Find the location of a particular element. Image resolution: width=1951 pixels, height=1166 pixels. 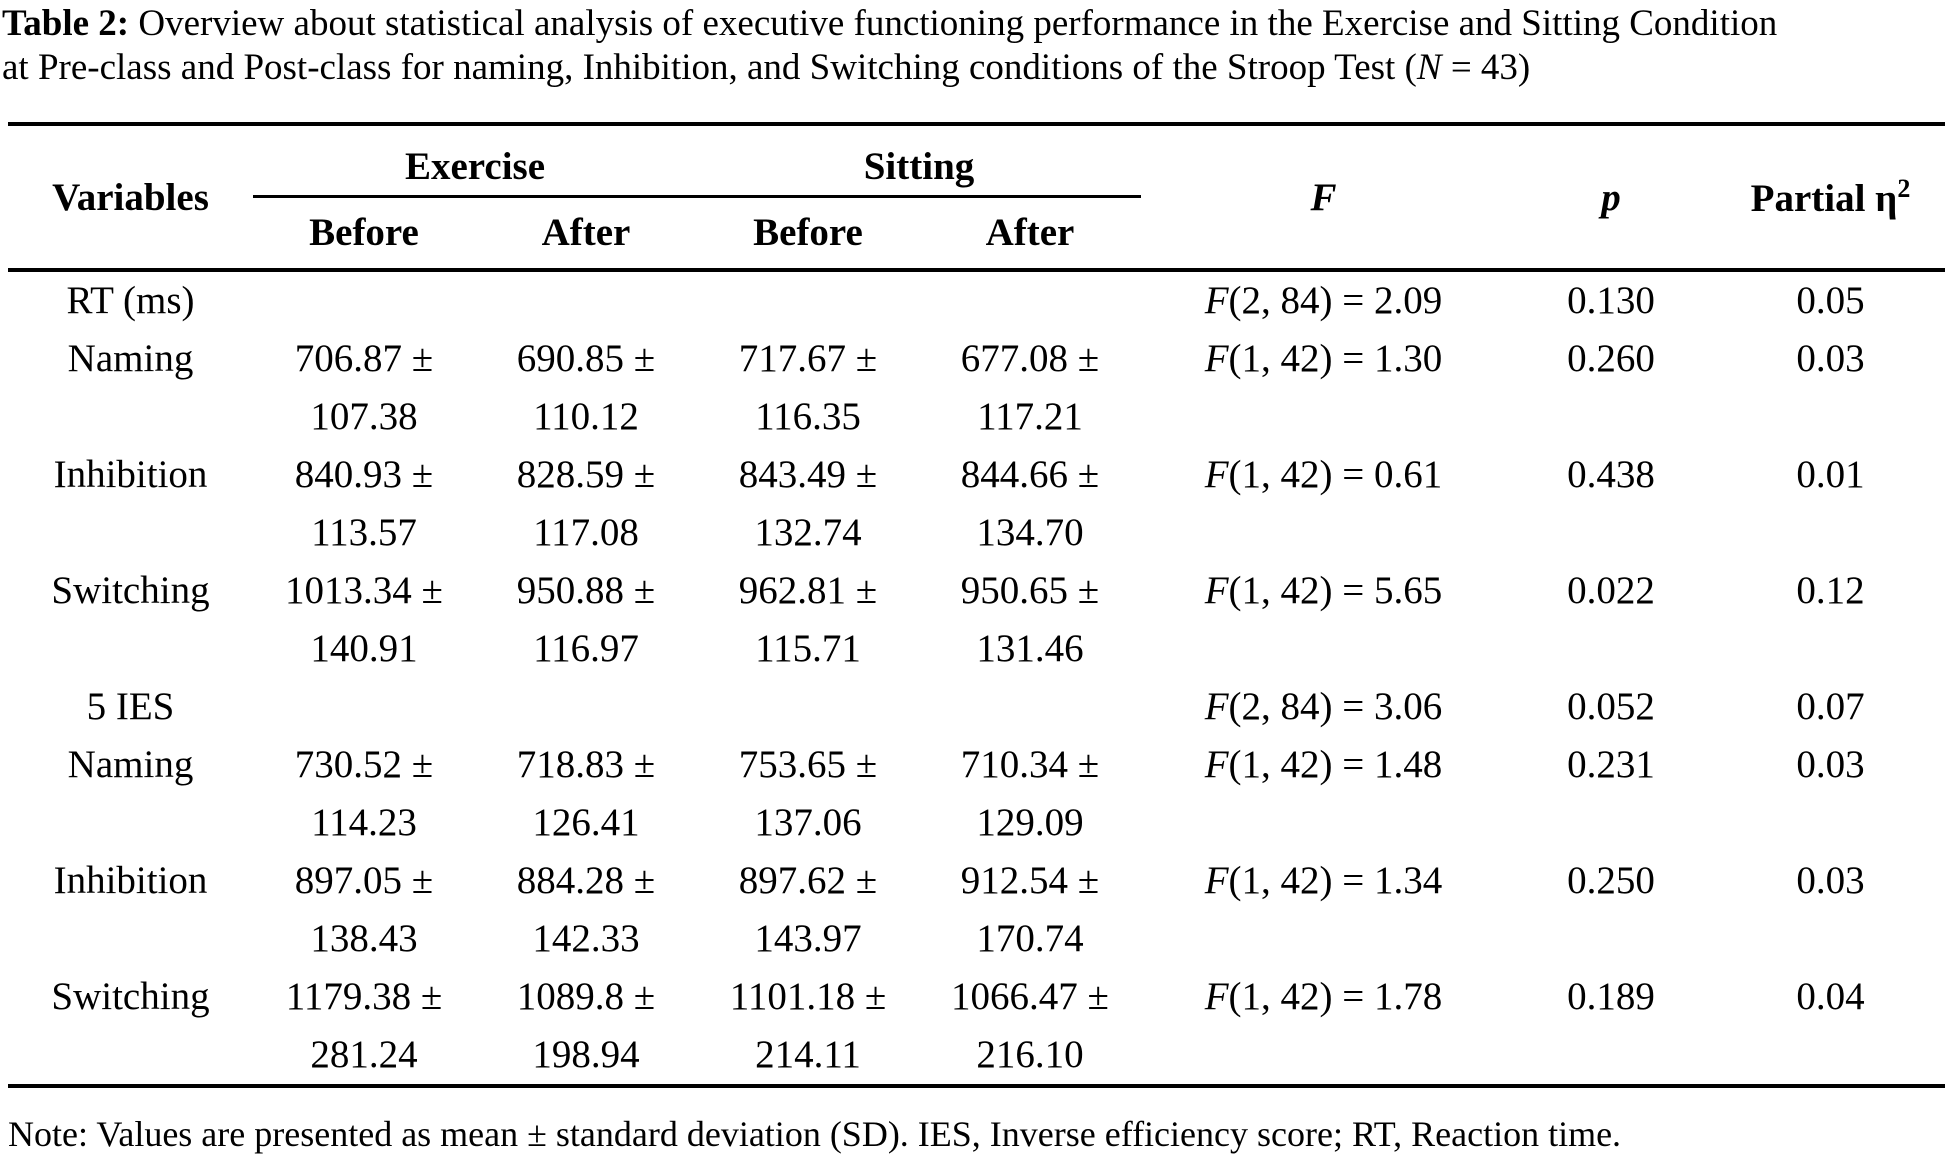

f-statistic: F(1, 42) = 0.61 is located at coordinates (1323, 474).